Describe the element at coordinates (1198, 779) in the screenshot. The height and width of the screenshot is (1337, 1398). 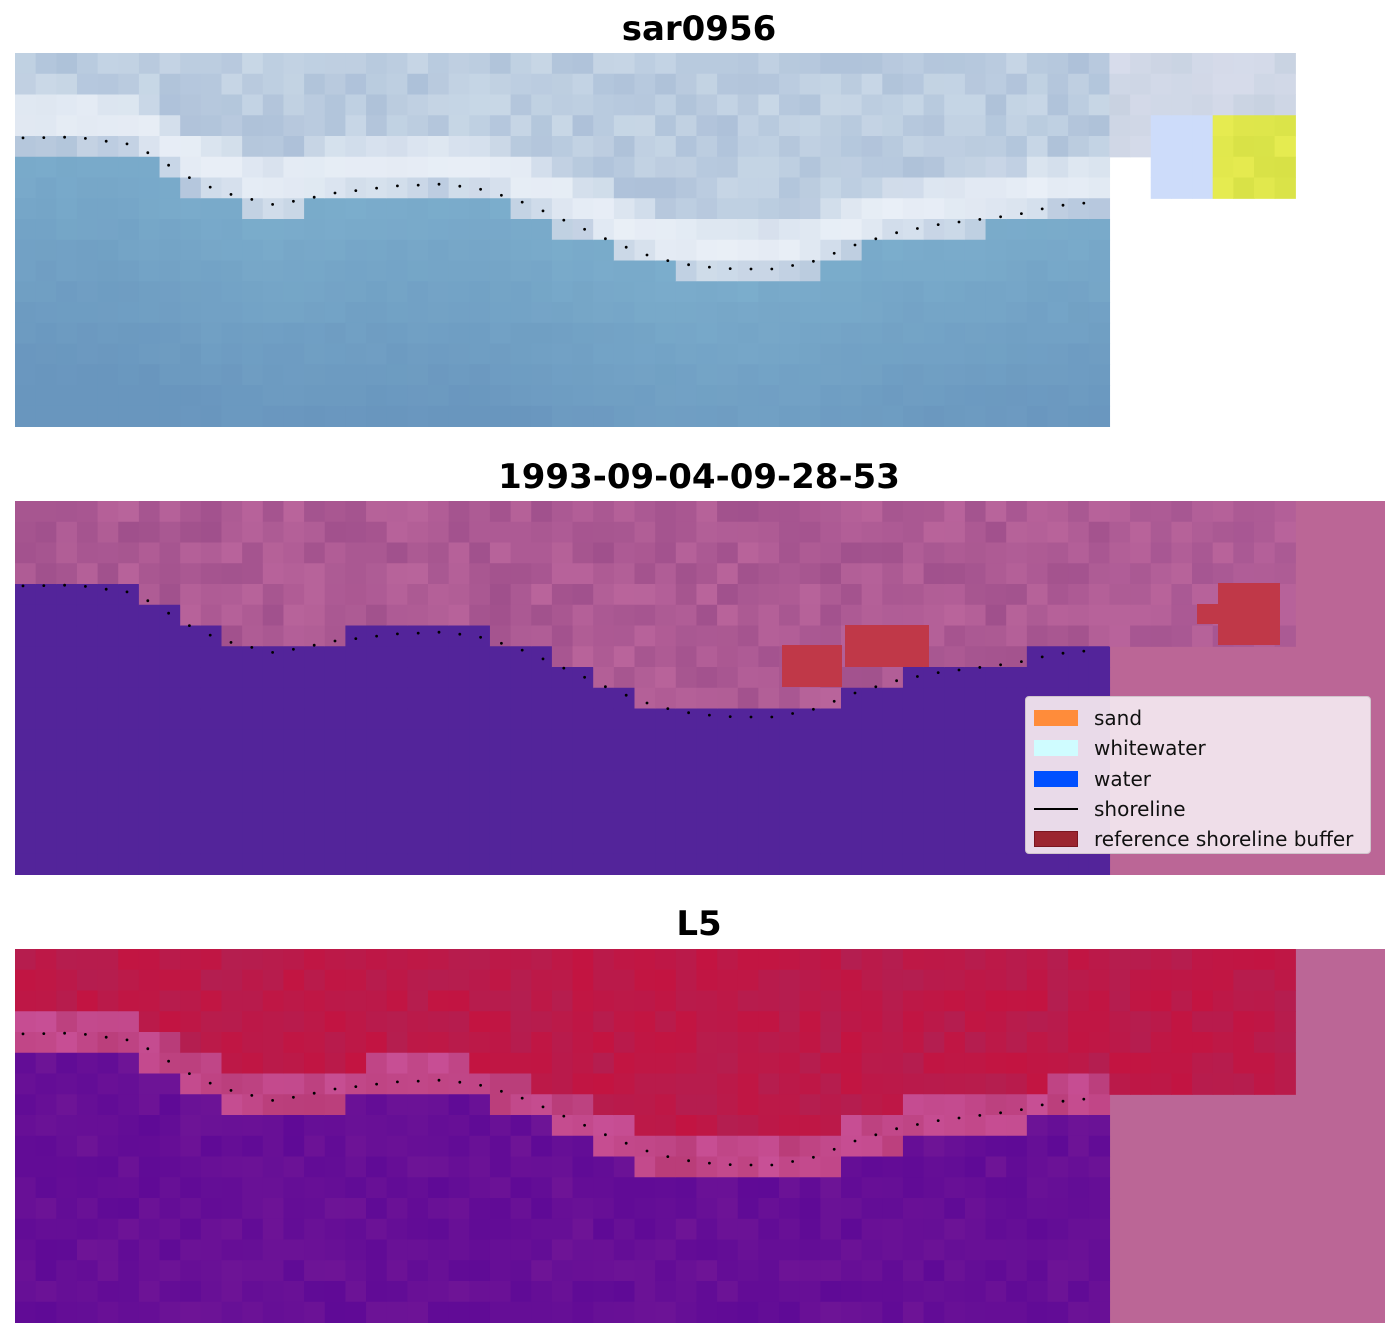
I see `legend-item-water: water` at that location.